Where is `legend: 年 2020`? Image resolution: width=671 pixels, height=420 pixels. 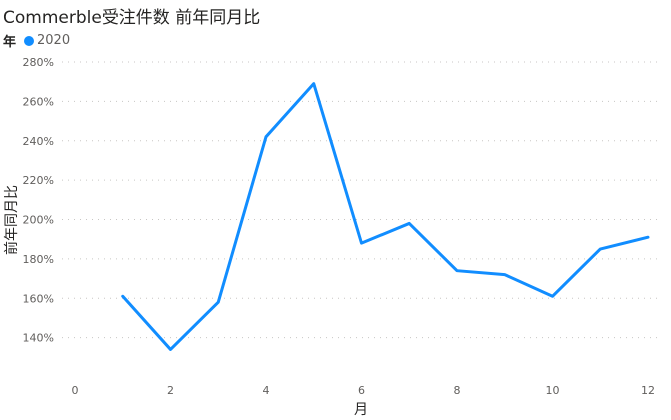 legend: 年 2020 is located at coordinates (36, 40).